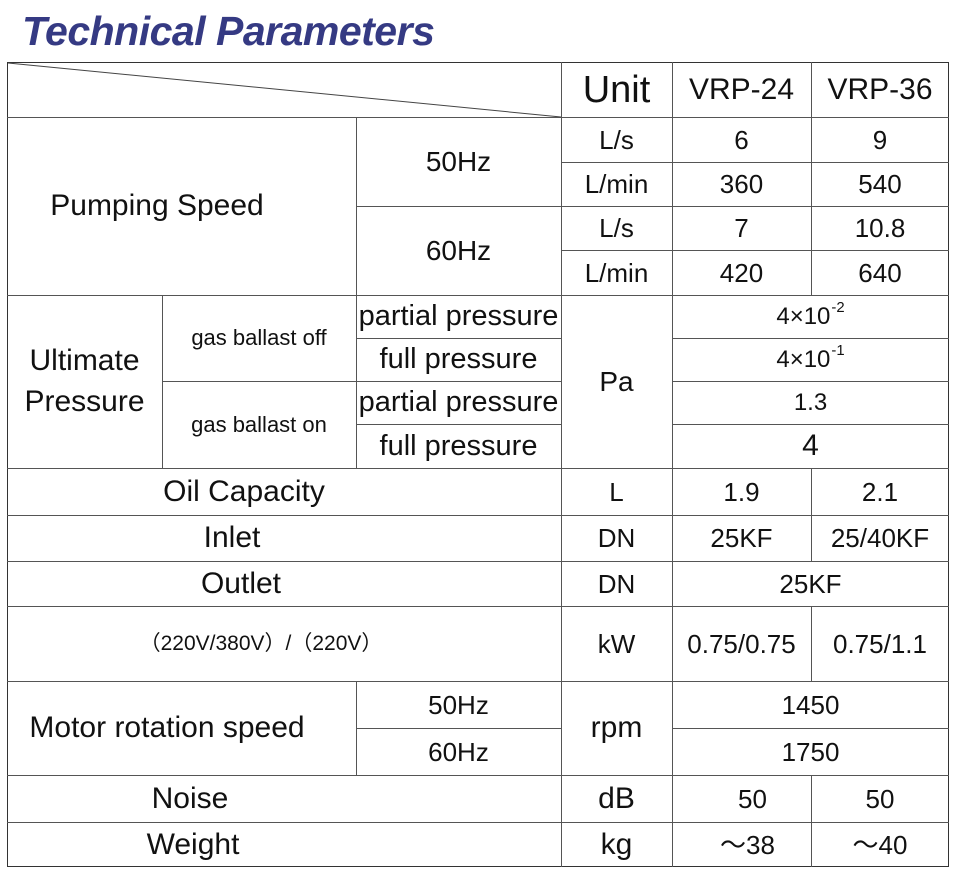 Image resolution: width=960 pixels, height=880 pixels. What do you see at coordinates (810, 751) in the screenshot?
I see `motor-speed-60hz: 1750` at bounding box center [810, 751].